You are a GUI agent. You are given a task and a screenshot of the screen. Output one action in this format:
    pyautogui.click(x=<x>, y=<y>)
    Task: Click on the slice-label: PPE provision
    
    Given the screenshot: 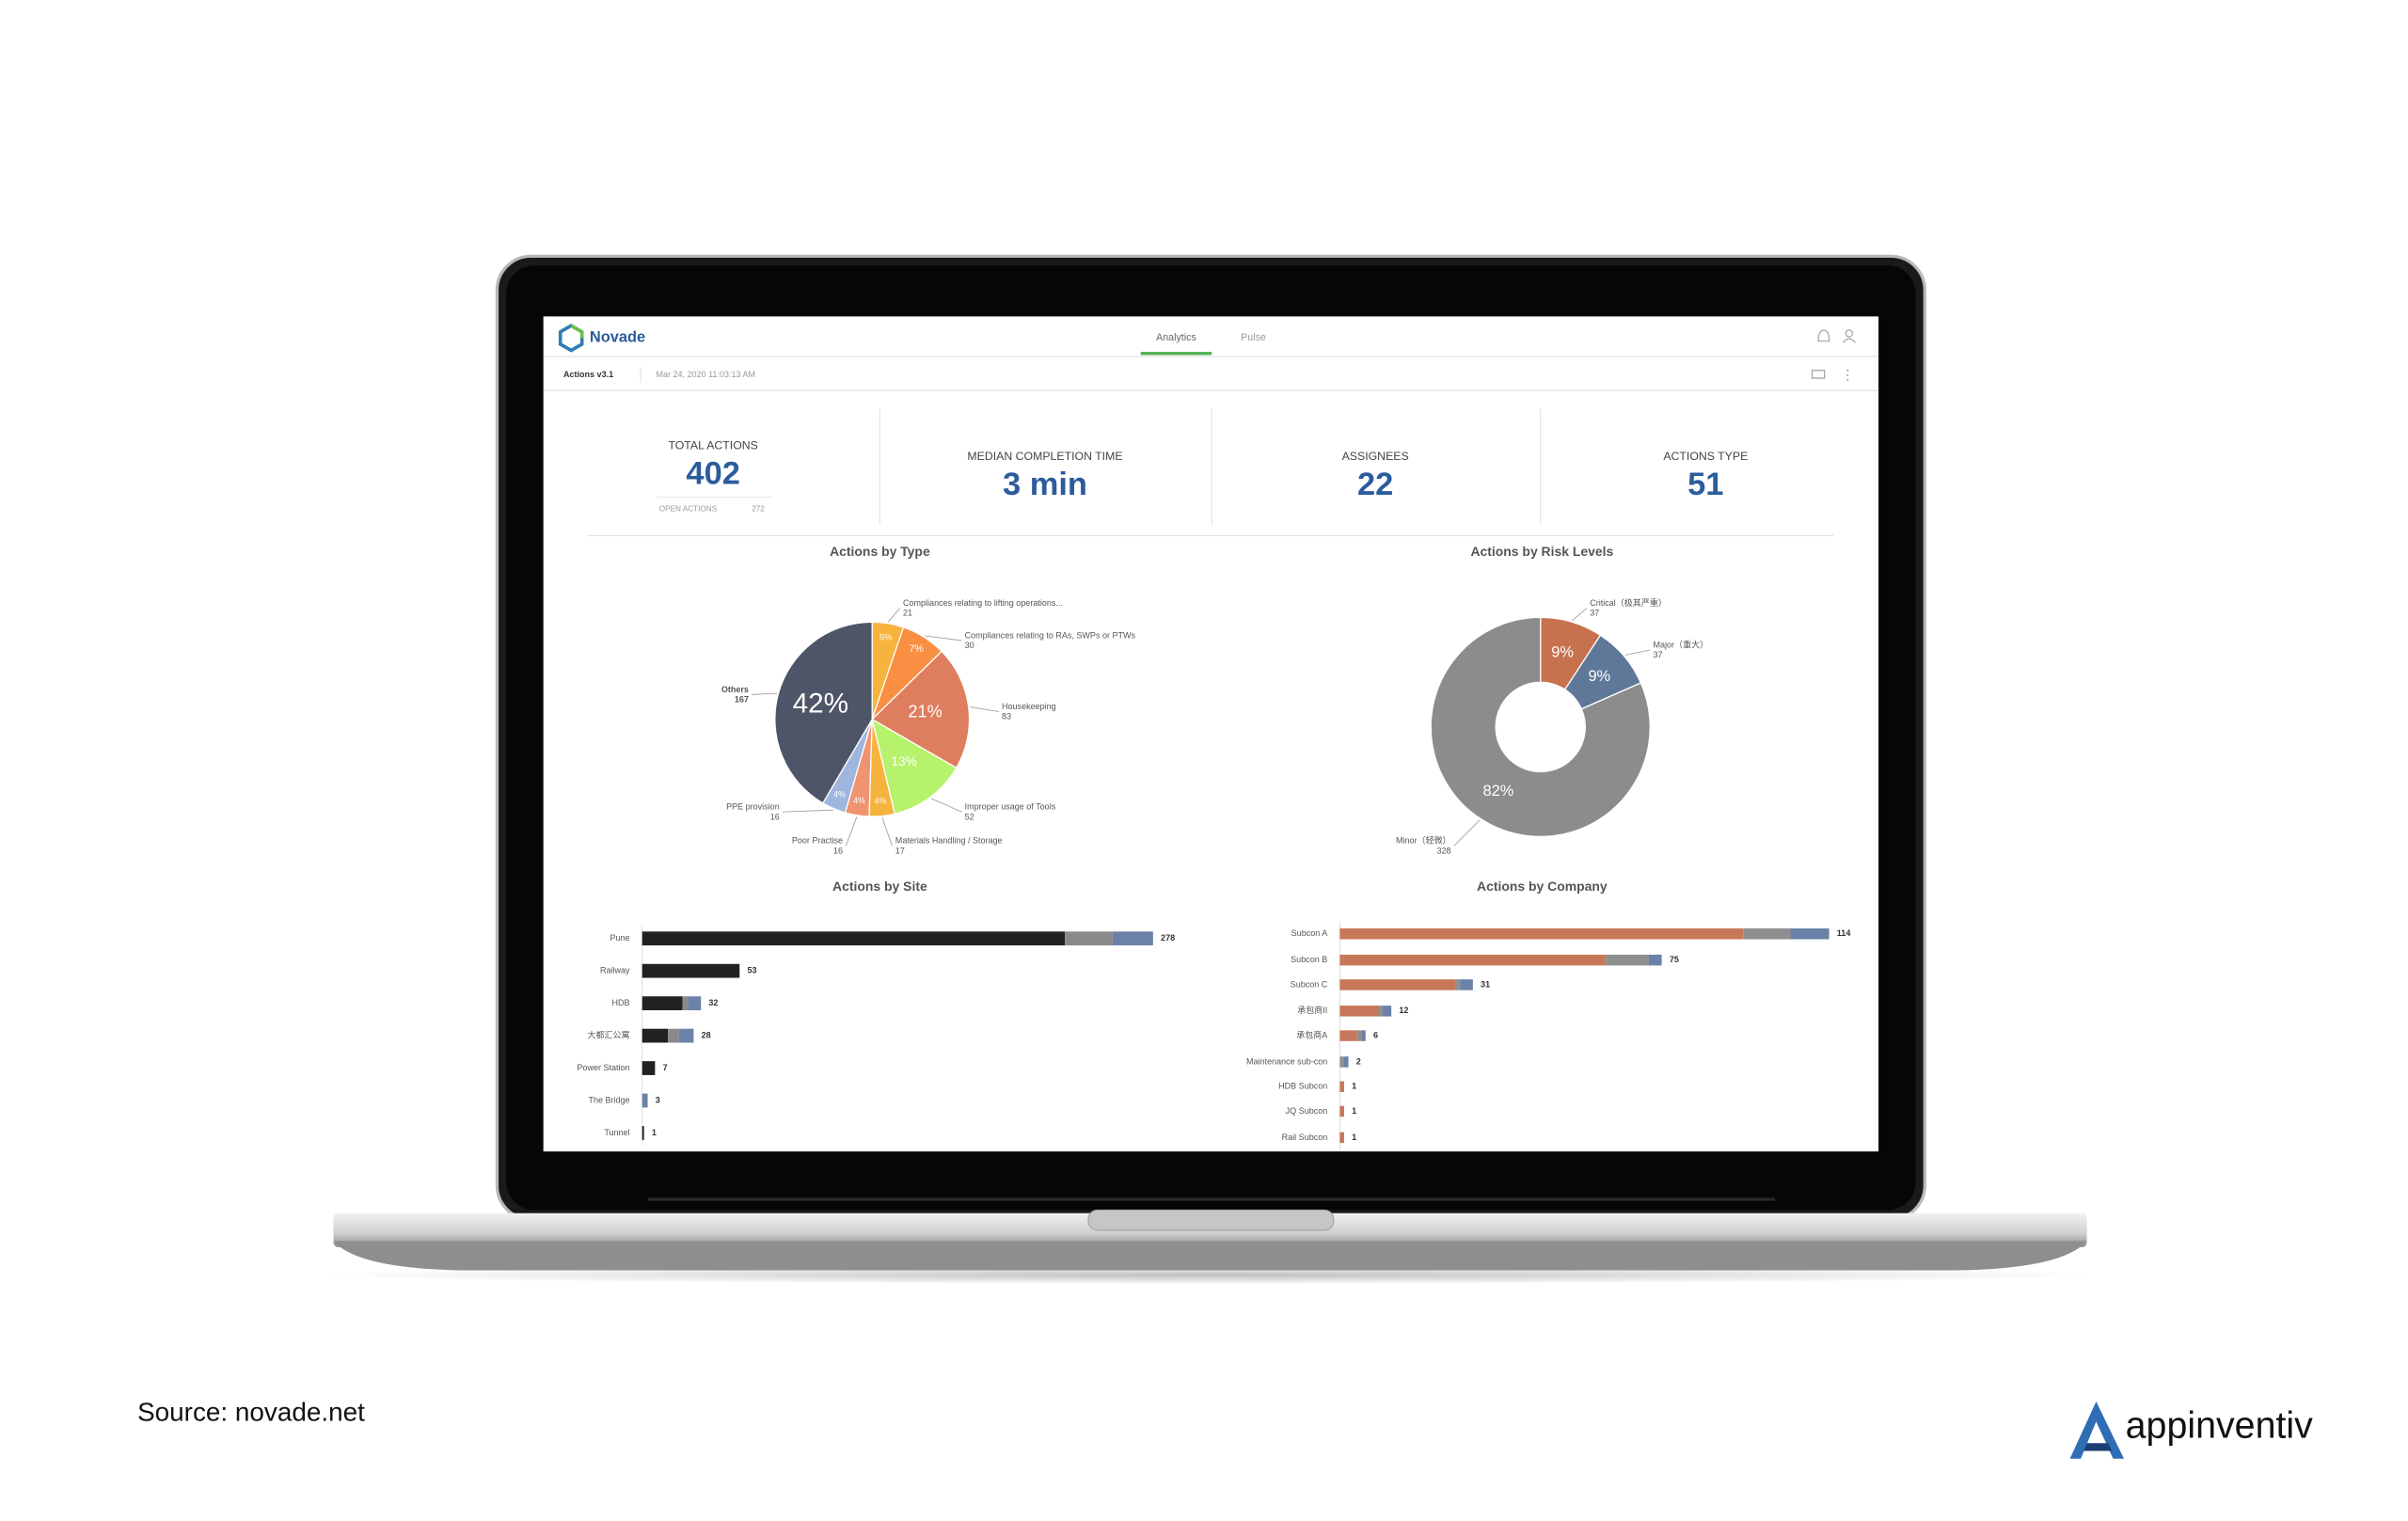 What is the action you would take?
    pyautogui.click(x=753, y=807)
    